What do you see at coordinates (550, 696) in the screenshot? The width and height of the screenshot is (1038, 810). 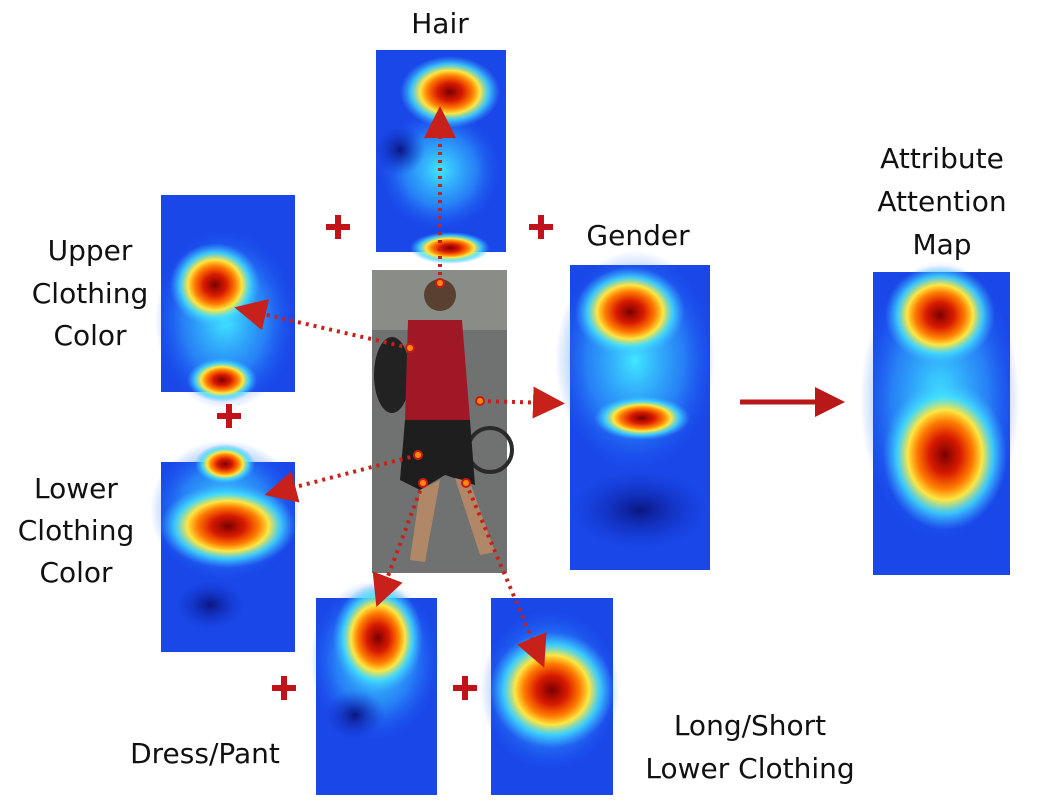 I see `long-short-map` at bounding box center [550, 696].